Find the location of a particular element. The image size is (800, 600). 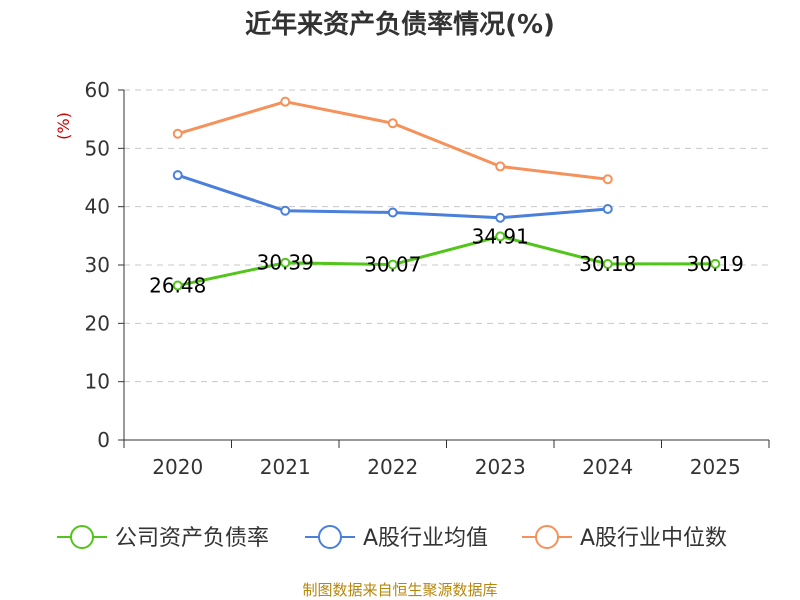

data-label-2021: 30.39 is located at coordinates (285, 263).